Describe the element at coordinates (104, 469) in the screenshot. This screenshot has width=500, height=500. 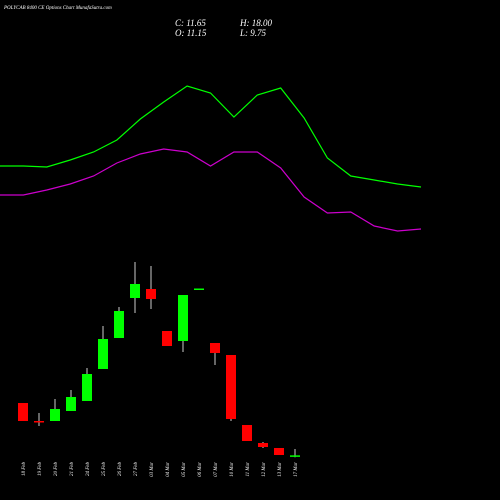
I see `x-tick-label: 25 Feb` at that location.